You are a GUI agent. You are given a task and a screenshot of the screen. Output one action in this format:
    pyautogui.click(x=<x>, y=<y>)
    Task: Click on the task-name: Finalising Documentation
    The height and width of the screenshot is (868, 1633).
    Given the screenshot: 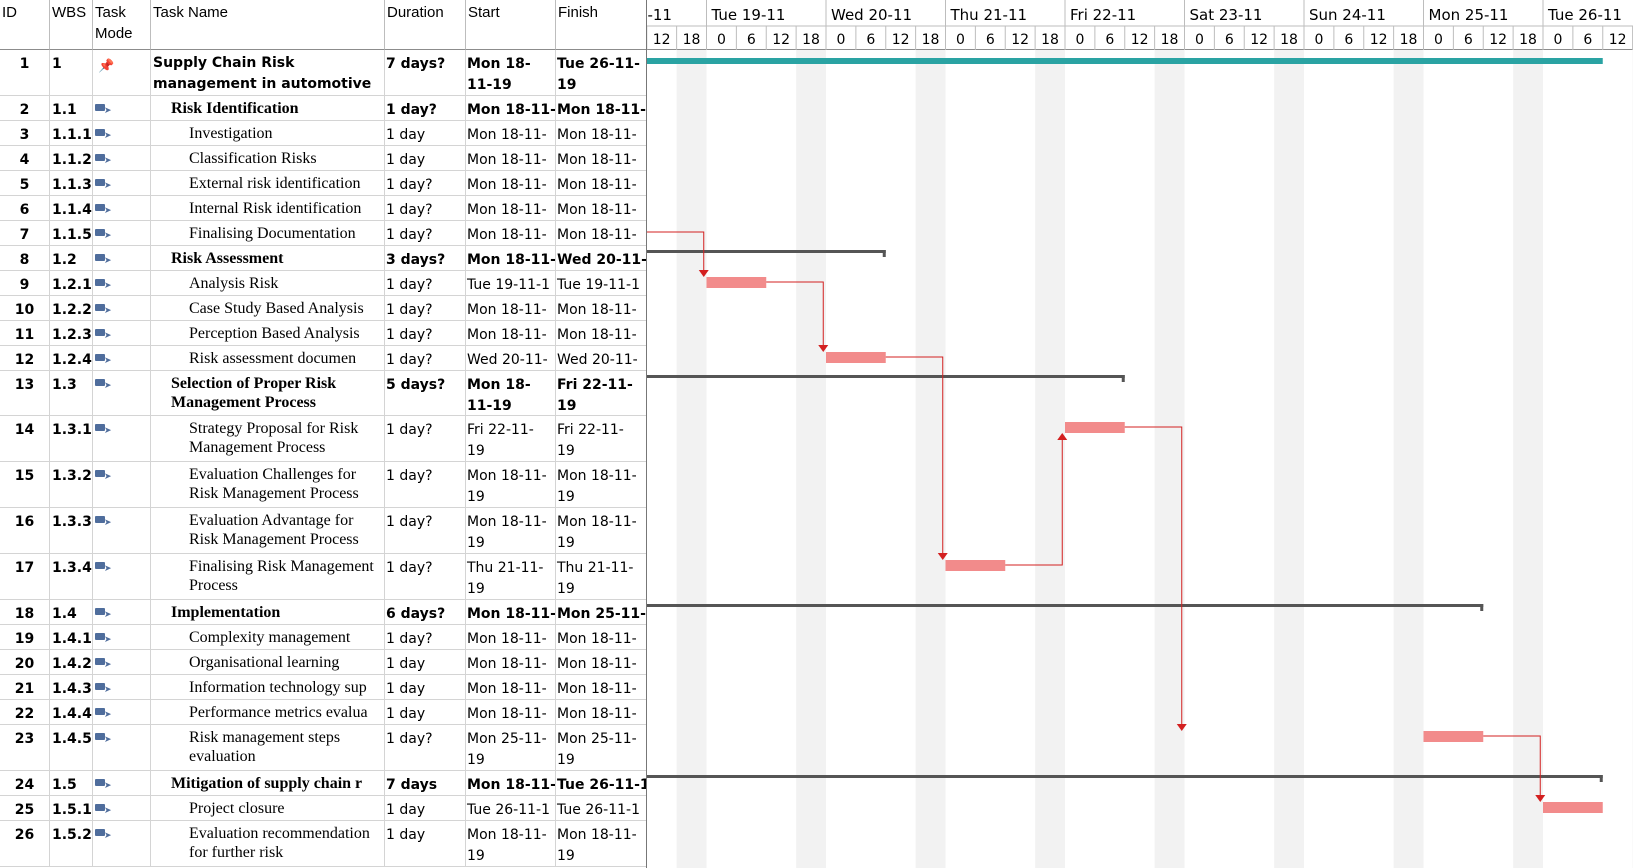 What is the action you would take?
    pyautogui.click(x=268, y=233)
    